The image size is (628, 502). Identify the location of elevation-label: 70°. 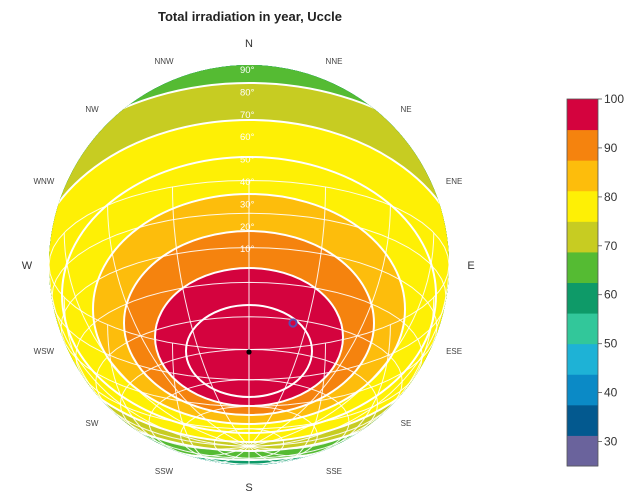
(247, 115).